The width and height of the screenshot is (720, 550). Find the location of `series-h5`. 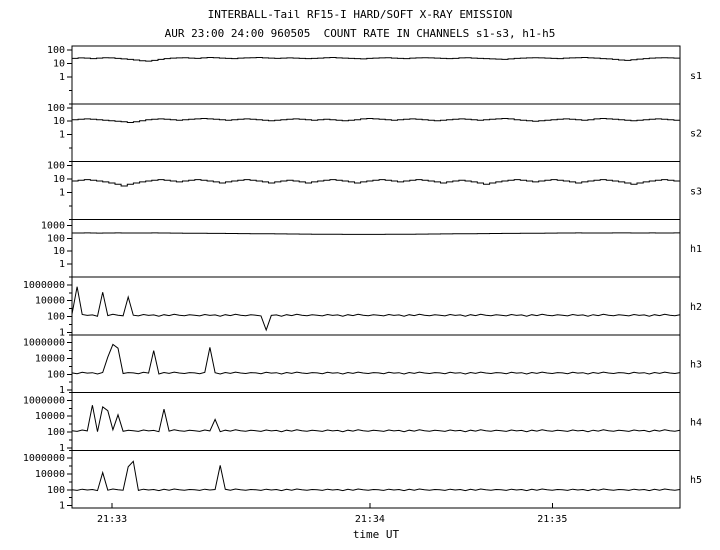

series-h5 is located at coordinates (376, 476).